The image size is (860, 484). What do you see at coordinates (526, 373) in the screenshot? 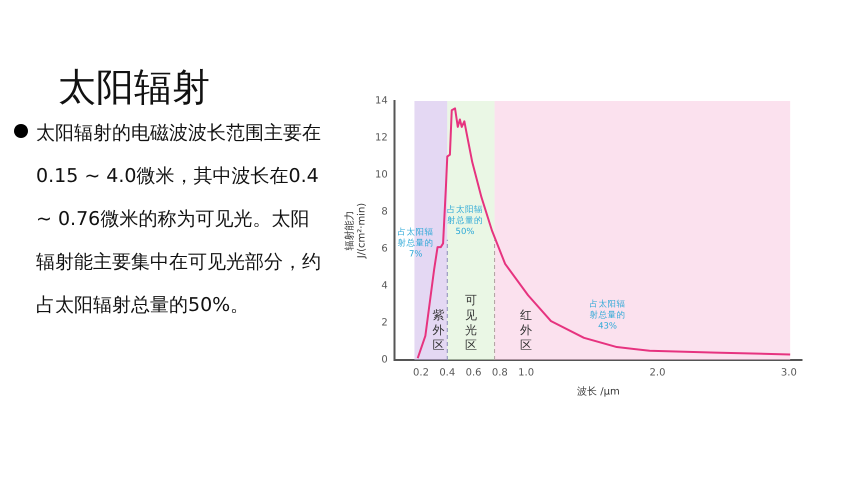
I see `x-tick-label: 1.0` at bounding box center [526, 373].